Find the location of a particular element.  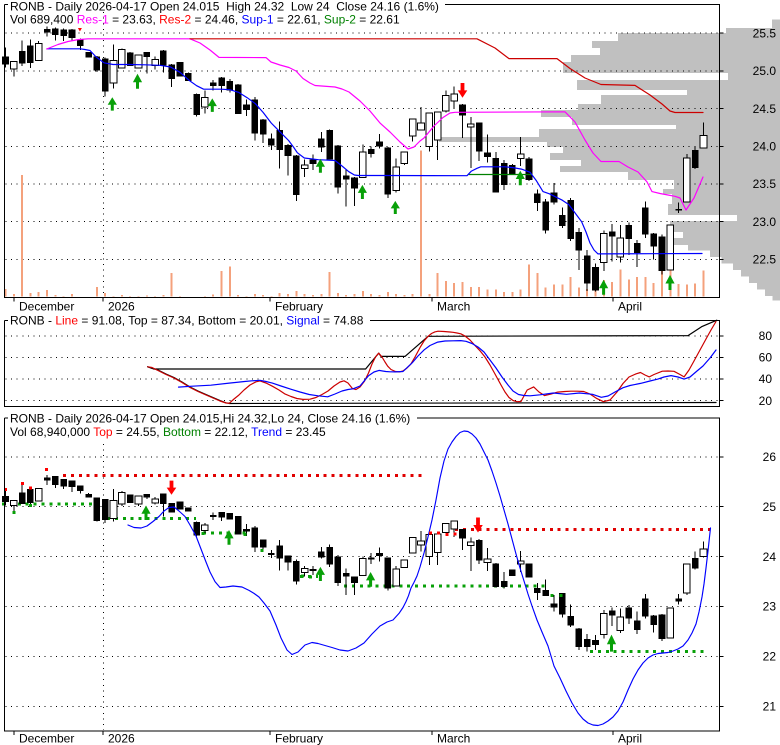

svg-text: 25.0 is located at coordinates (765, 71).